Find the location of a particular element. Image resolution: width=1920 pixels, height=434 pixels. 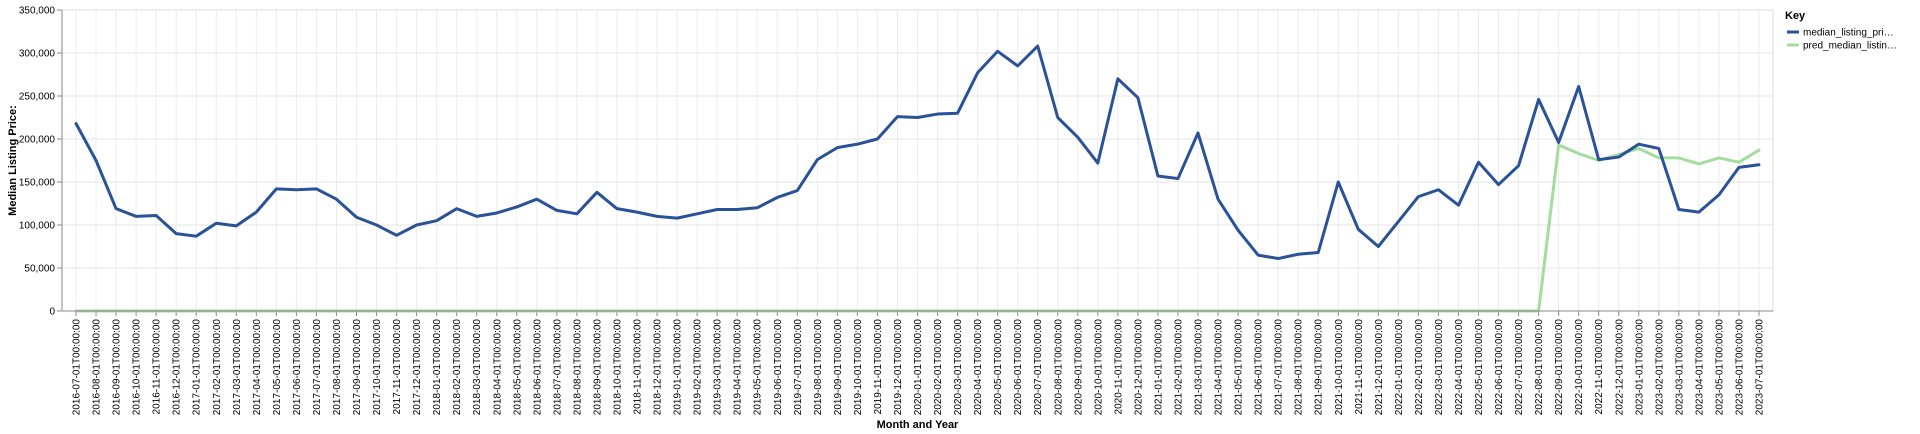

x-tick-label: 2021-10-01T00:00:00 is located at coordinates (1339, 367).